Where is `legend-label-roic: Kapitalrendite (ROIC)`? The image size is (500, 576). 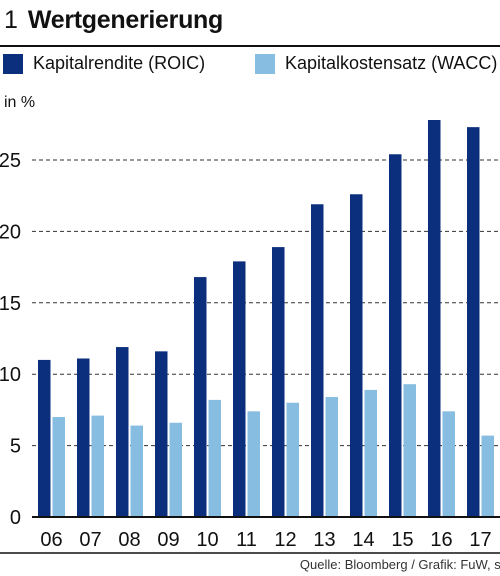 legend-label-roic: Kapitalrendite (ROIC) is located at coordinates (119, 63).